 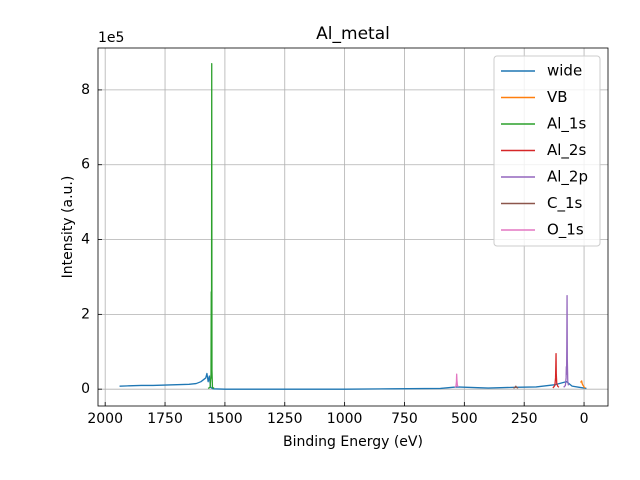 I want to click on x-tick-label: 1250, so click(x=285, y=419).